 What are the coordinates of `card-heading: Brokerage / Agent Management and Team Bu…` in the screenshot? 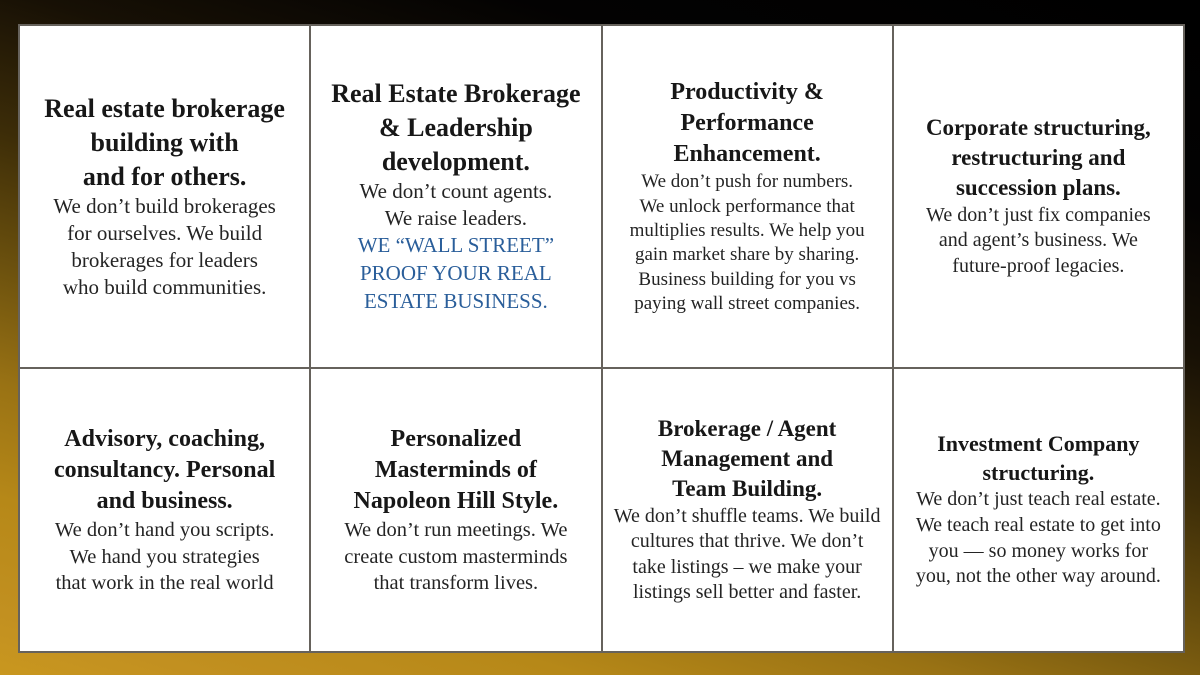 It's located at (747, 458).